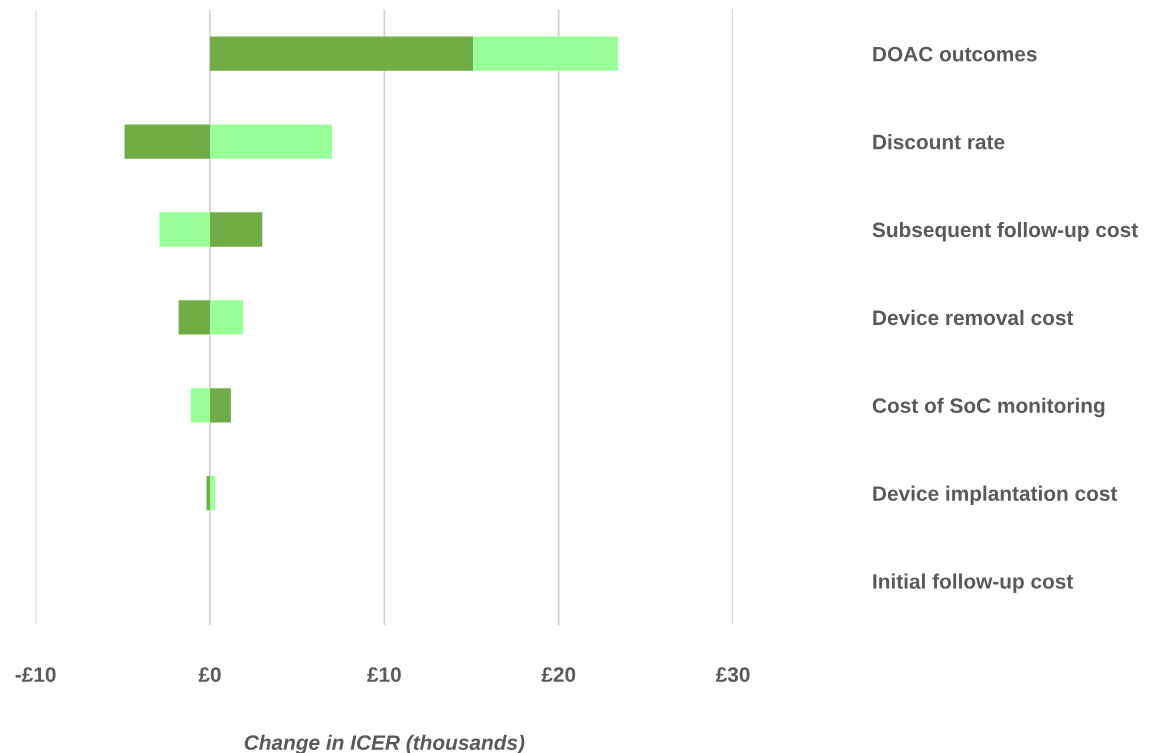 The height and width of the screenshot is (753, 1149). Describe the element at coordinates (973, 583) in the screenshot. I see `y-tick-label: Initial follow-up cost` at that location.